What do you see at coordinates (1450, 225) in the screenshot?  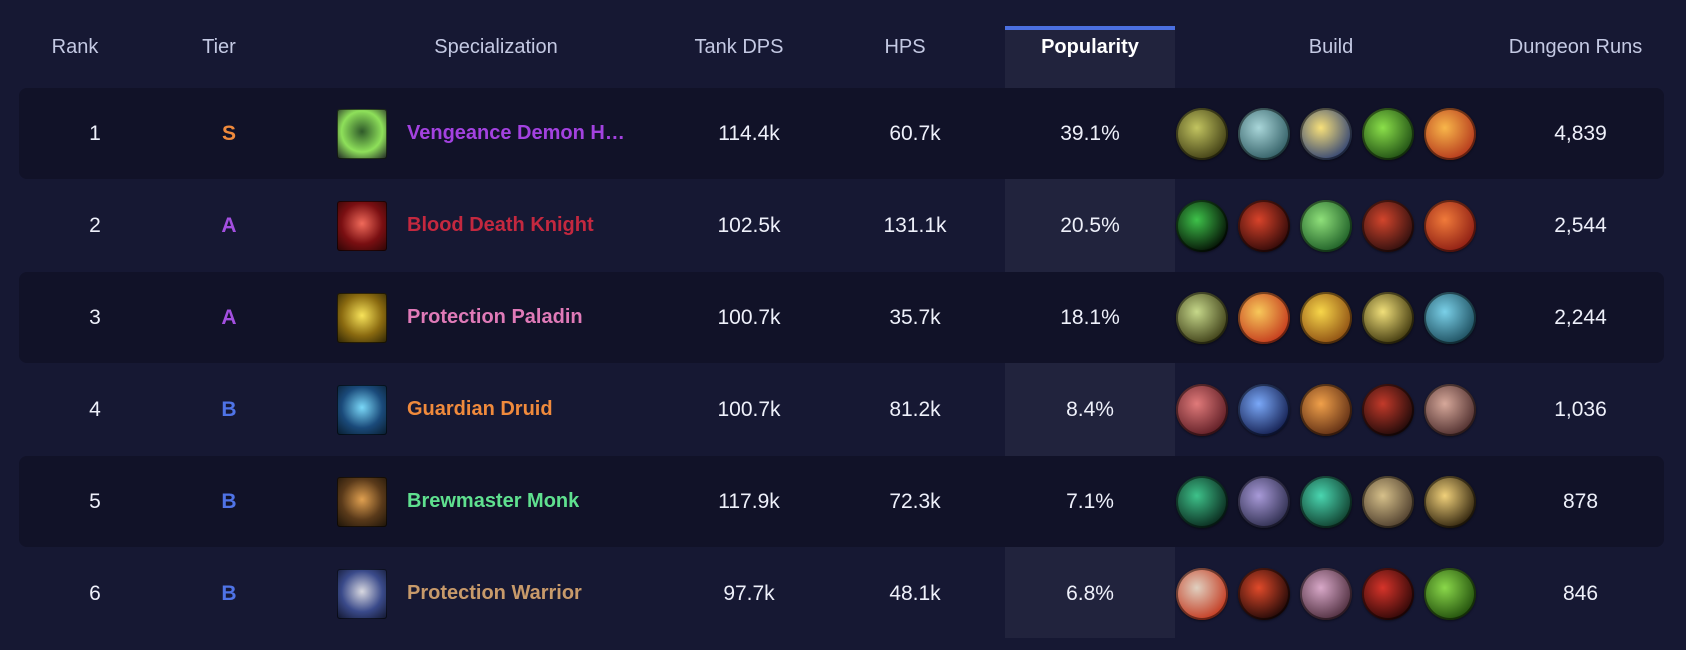 I see `blood-burst-talent-icon` at bounding box center [1450, 225].